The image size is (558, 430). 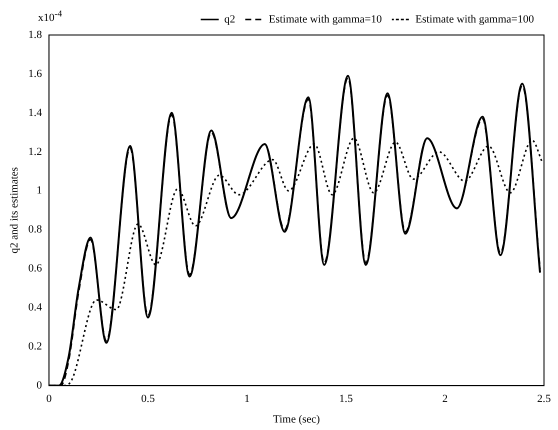 I want to click on y-tick-label: 1.4, so click(x=35, y=112).